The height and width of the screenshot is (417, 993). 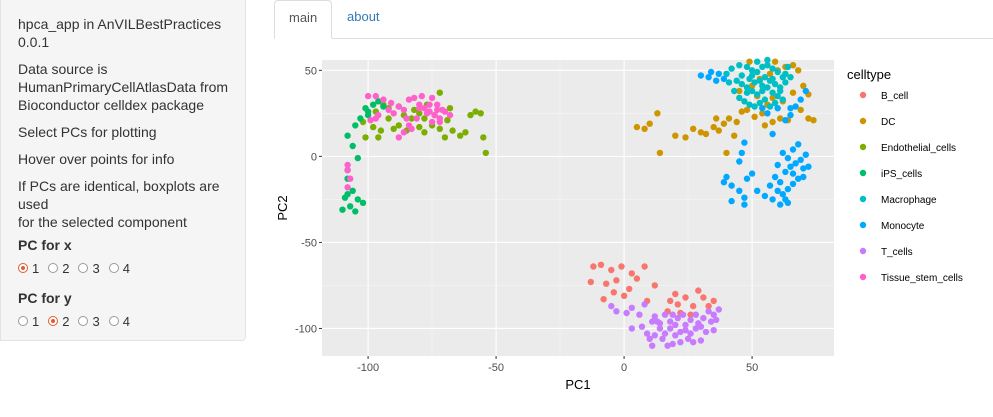 I want to click on pc-y-option-1: 1, so click(x=28, y=321).